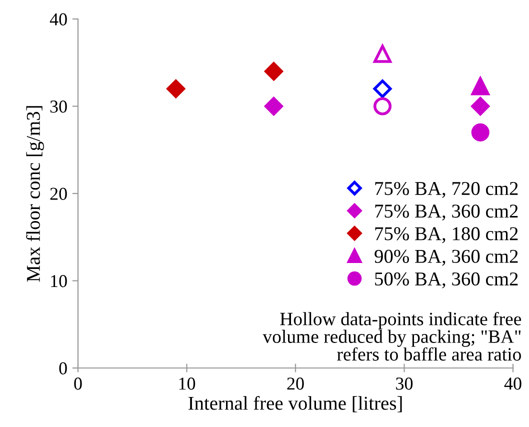 This screenshot has width=529, height=427. I want to click on x-tick-label: 40, so click(513, 384).